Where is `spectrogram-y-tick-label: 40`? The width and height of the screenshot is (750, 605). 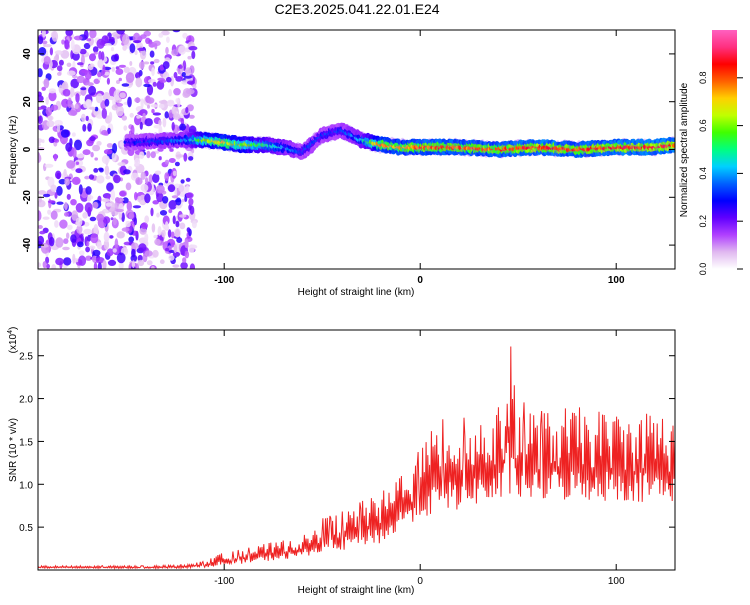
spectrogram-y-tick-label: 40 is located at coordinates (27, 54).